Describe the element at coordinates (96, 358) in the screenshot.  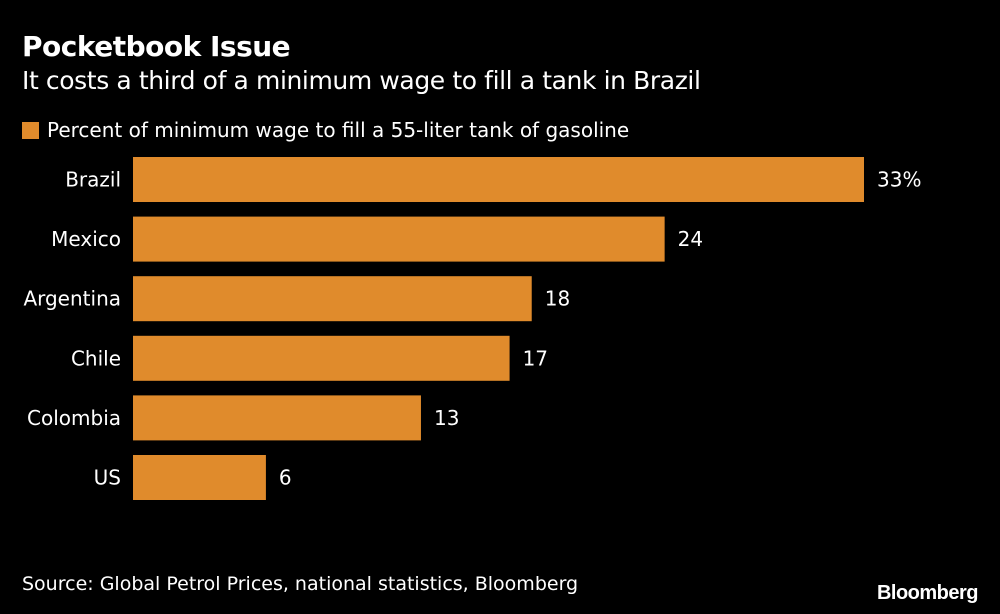
I see `category-label: Chile` at that location.